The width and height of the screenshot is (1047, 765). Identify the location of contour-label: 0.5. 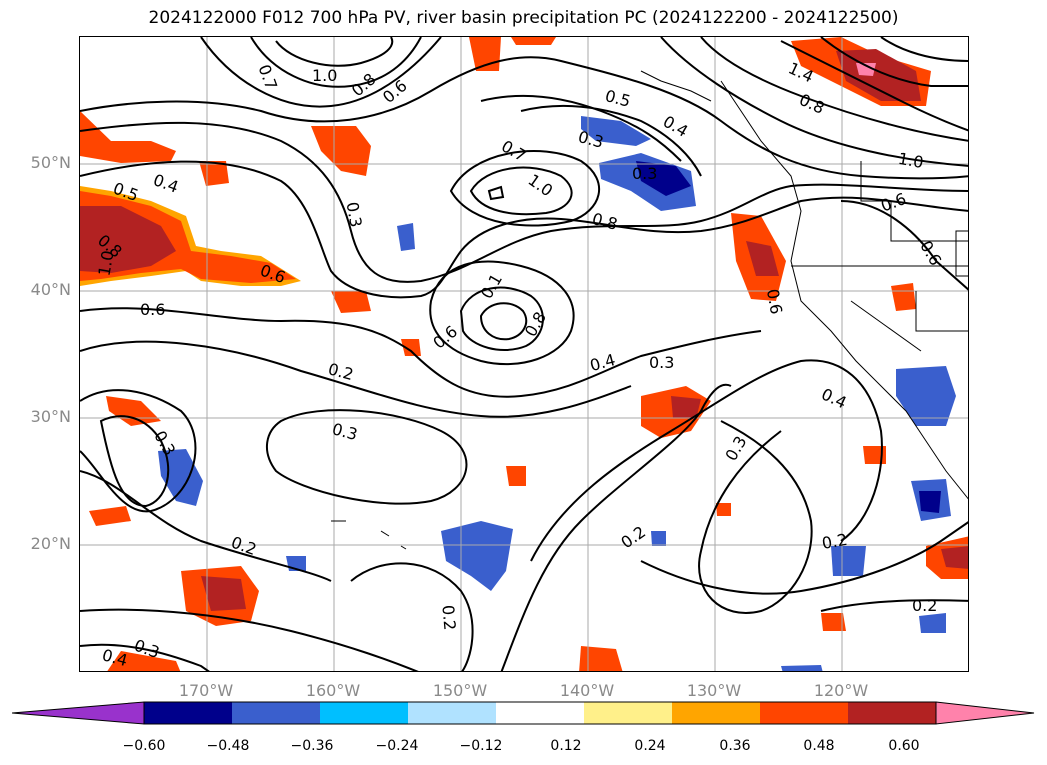
(618, 98).